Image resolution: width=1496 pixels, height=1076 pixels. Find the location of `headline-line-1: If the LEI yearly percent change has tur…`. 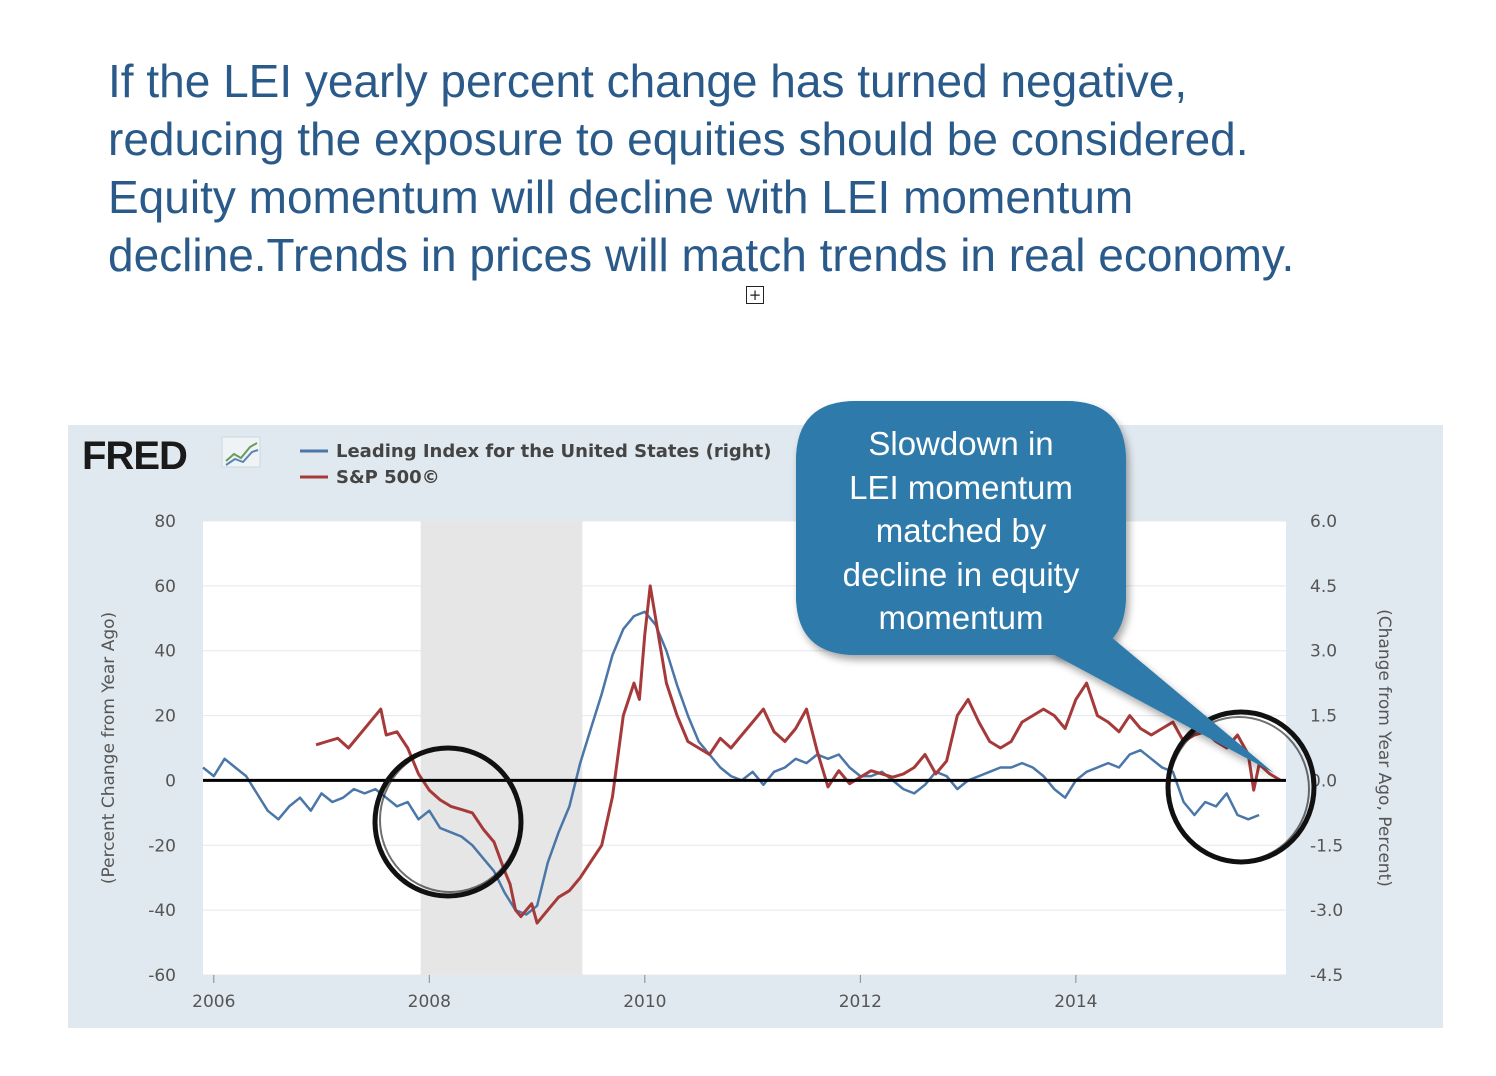

headline-line-1: If the LEI yearly percent change has tur… is located at coordinates (648, 81).